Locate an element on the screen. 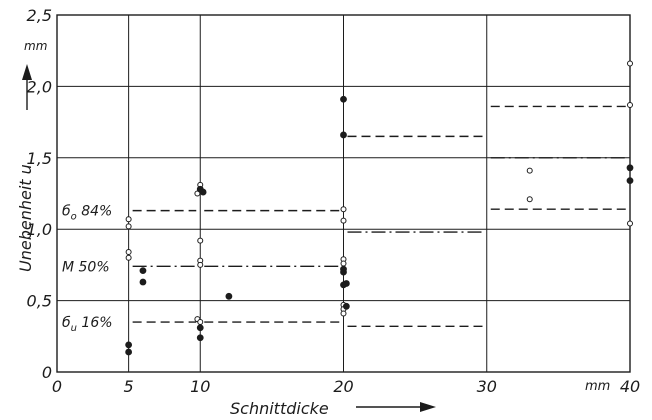 The width and height of the screenshot is (652, 420). x-tick-label: 5 is located at coordinates (129, 386).